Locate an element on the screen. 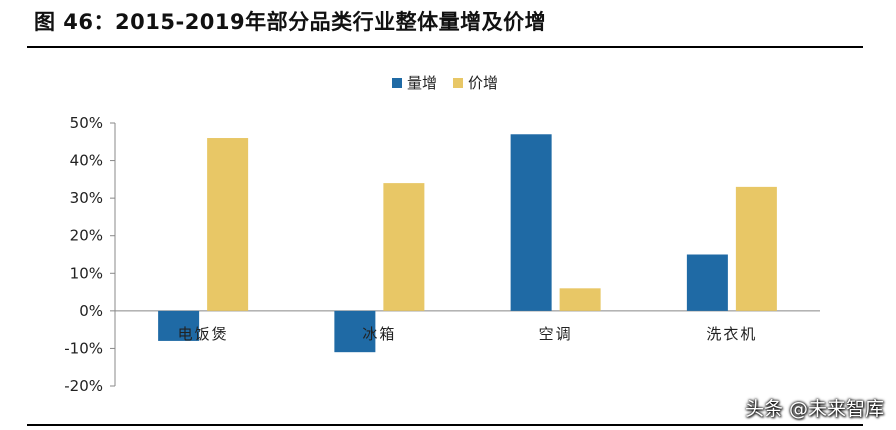 The height and width of the screenshot is (430, 896). legend-swatch-volume is located at coordinates (397, 82).